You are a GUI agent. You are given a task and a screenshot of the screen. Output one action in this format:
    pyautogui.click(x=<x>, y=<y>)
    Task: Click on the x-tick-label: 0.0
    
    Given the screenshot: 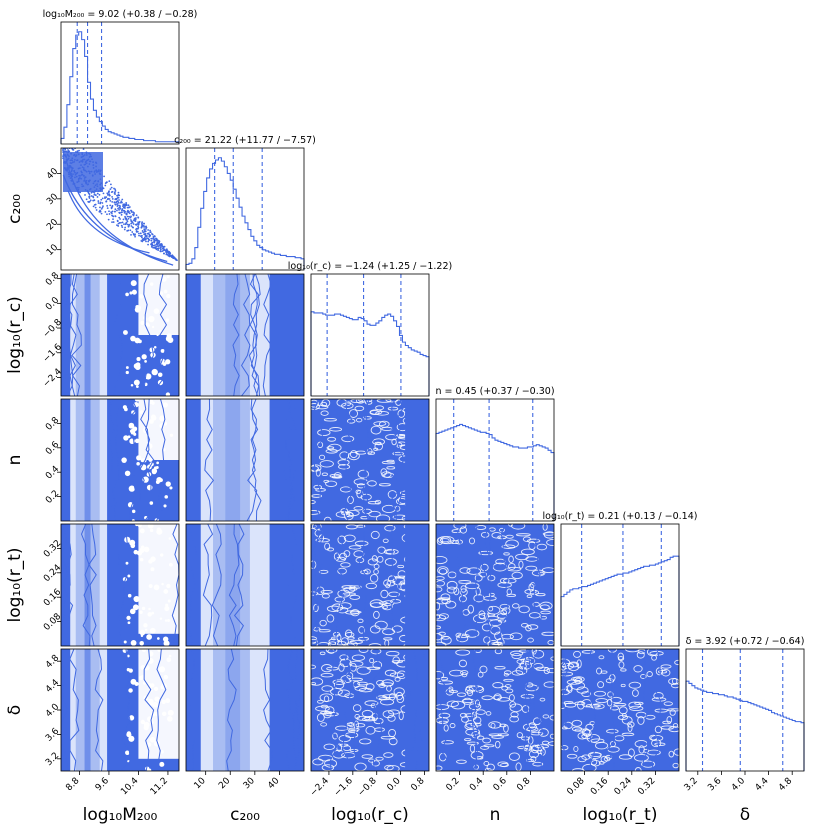 What is the action you would take?
    pyautogui.click(x=394, y=784)
    